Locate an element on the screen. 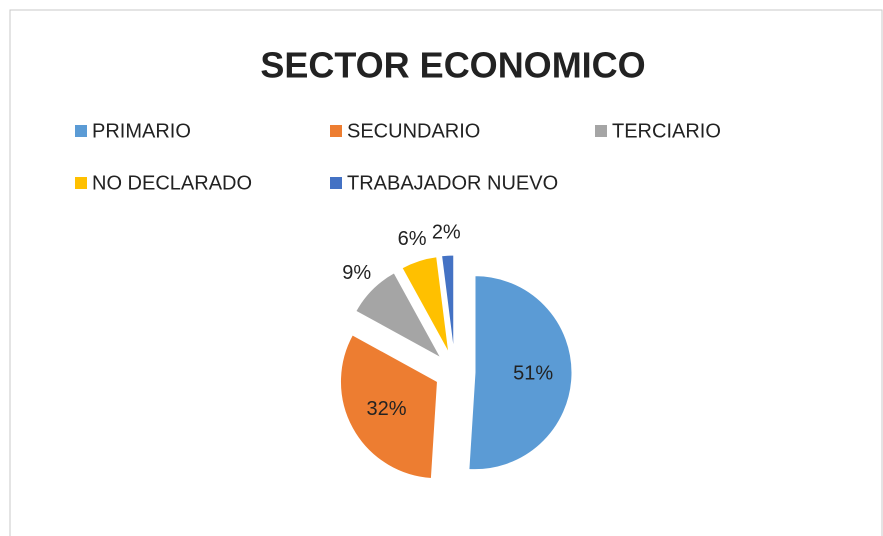 This screenshot has height=536, width=883. data-label: 6% is located at coordinates (412, 239).